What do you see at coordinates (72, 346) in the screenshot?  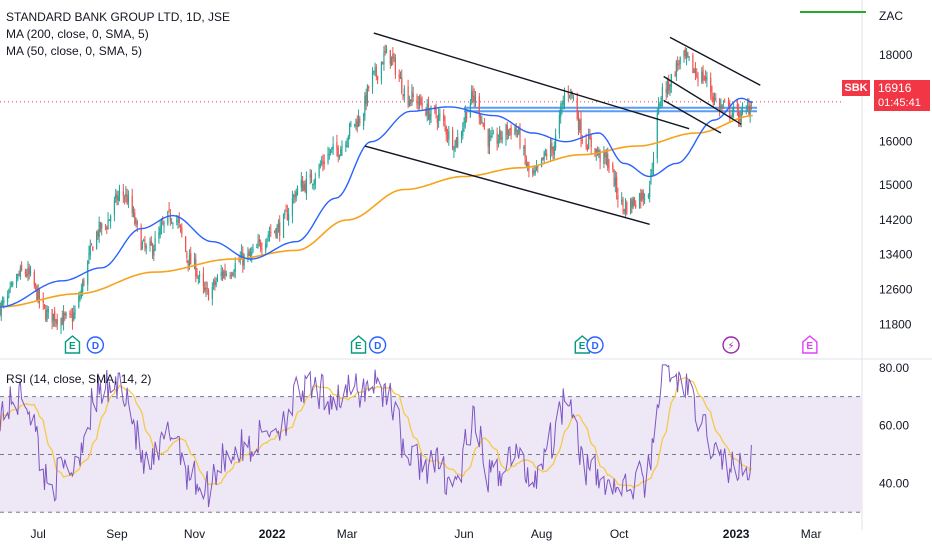 I see `event-marker-label: E` at bounding box center [72, 346].